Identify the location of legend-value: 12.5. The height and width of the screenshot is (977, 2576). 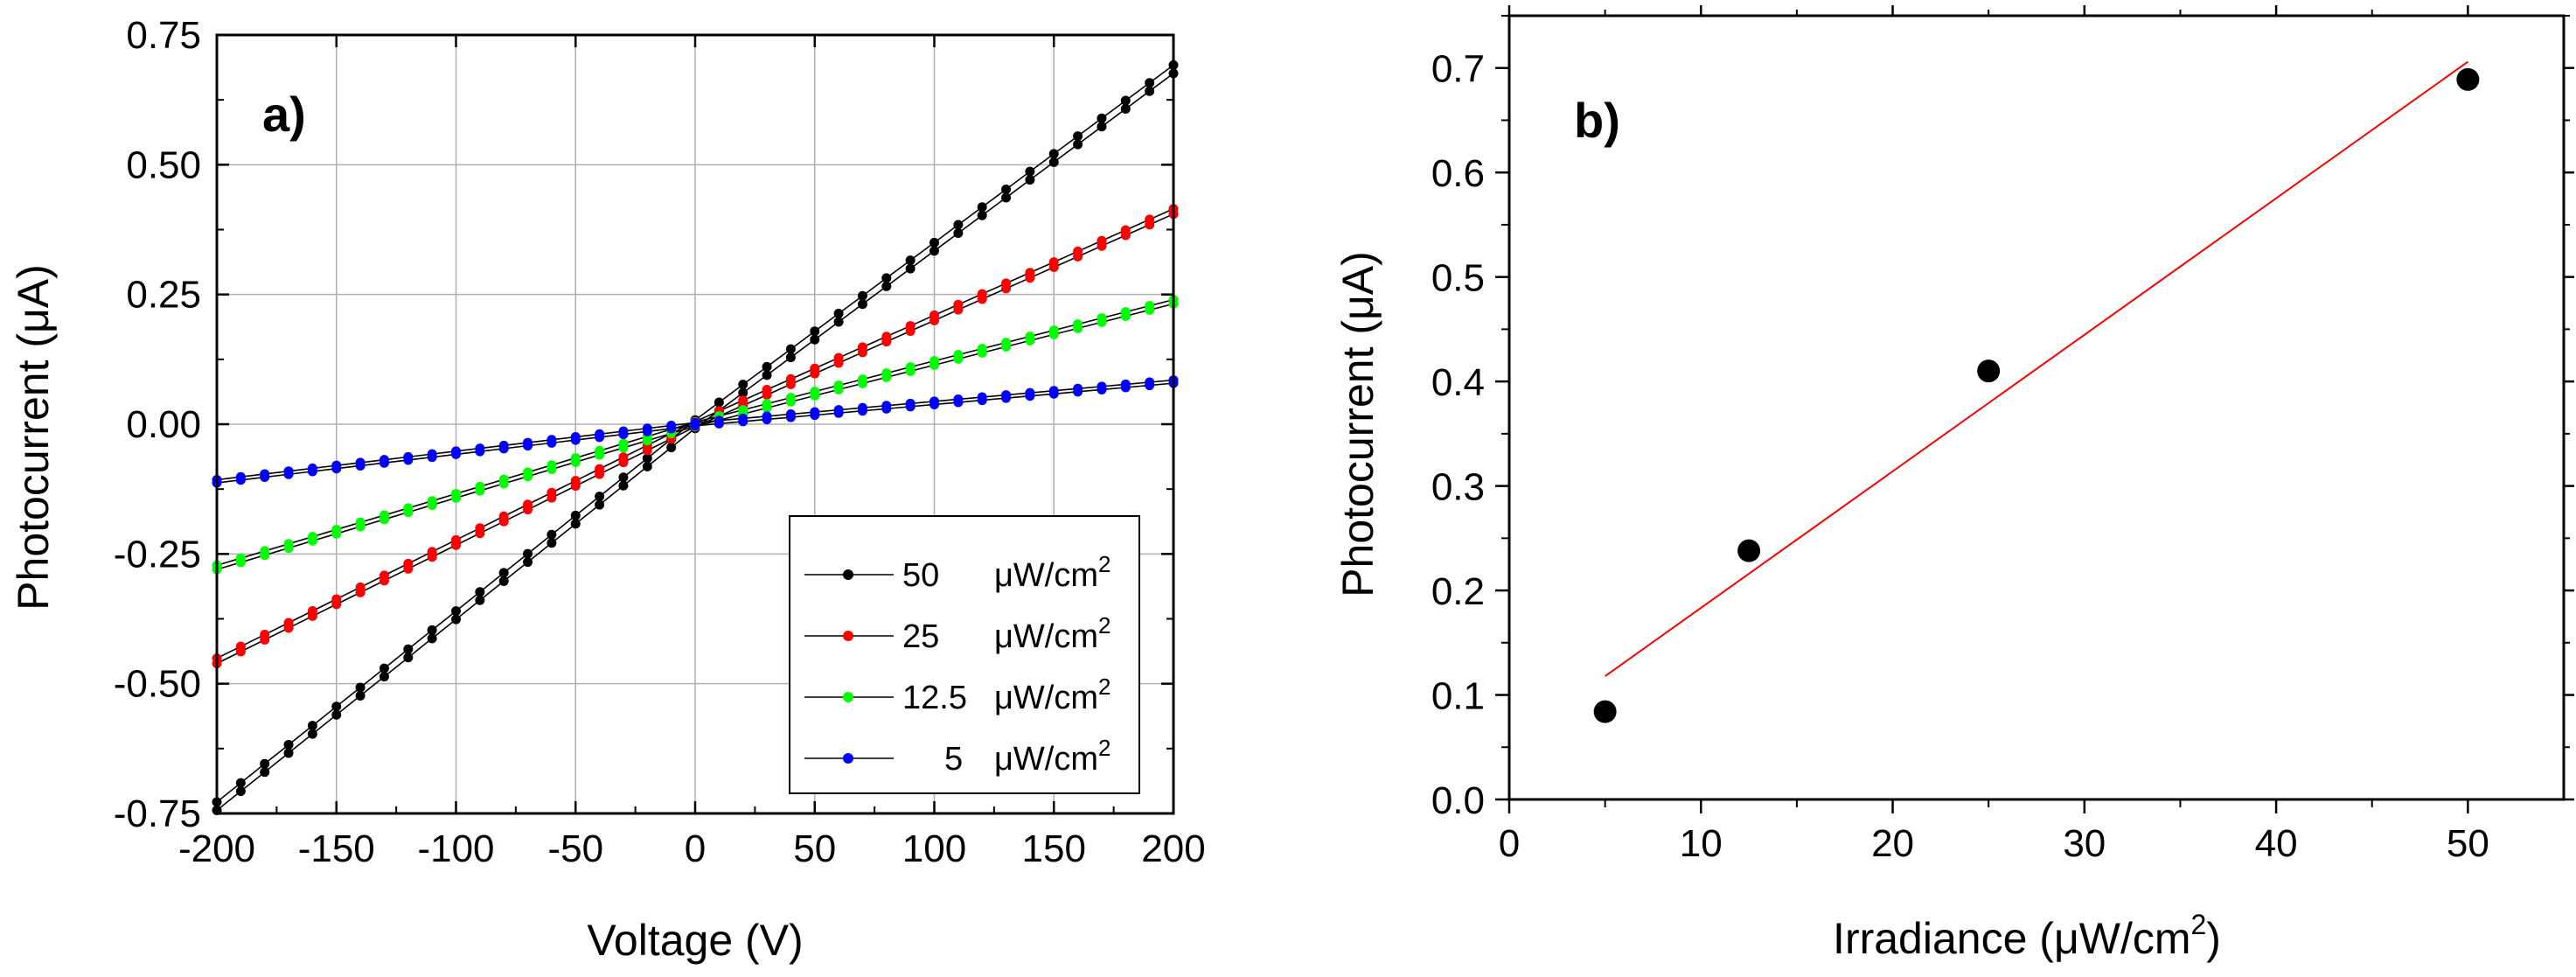
(934, 698).